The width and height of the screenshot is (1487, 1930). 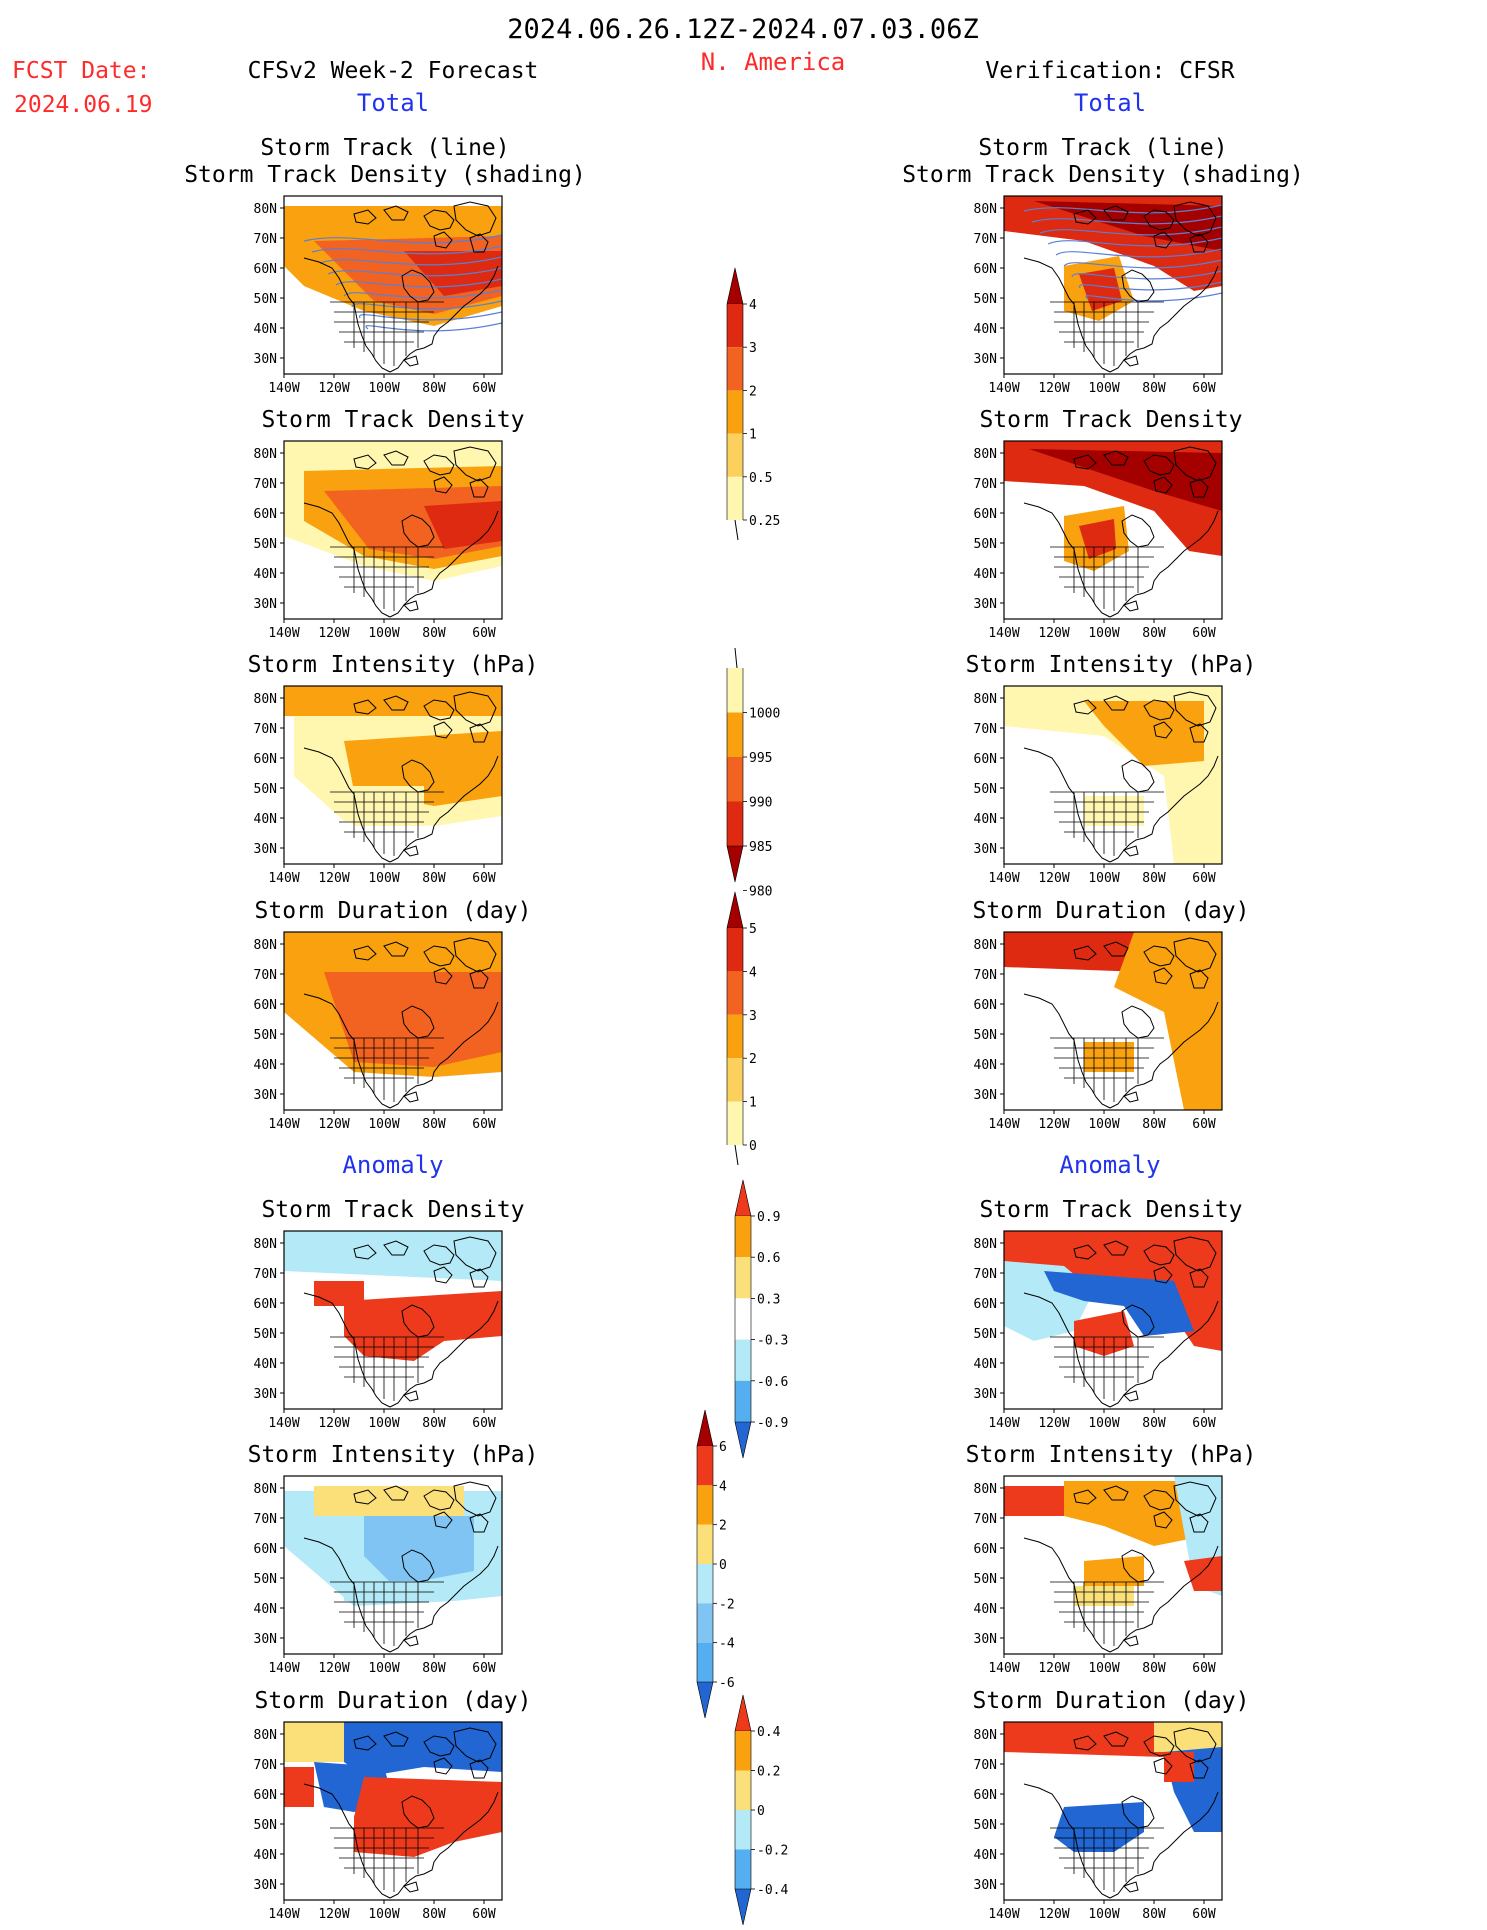 I want to click on lat-label: 40N, so click(x=985, y=1609).